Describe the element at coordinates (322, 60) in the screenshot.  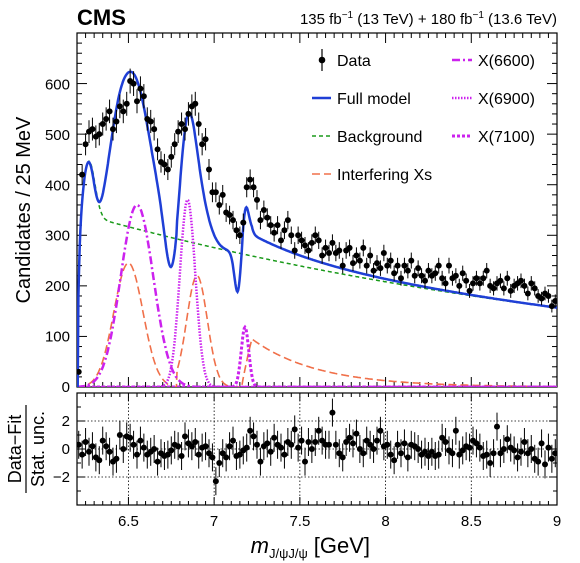
I see `legend-data-marker` at that location.